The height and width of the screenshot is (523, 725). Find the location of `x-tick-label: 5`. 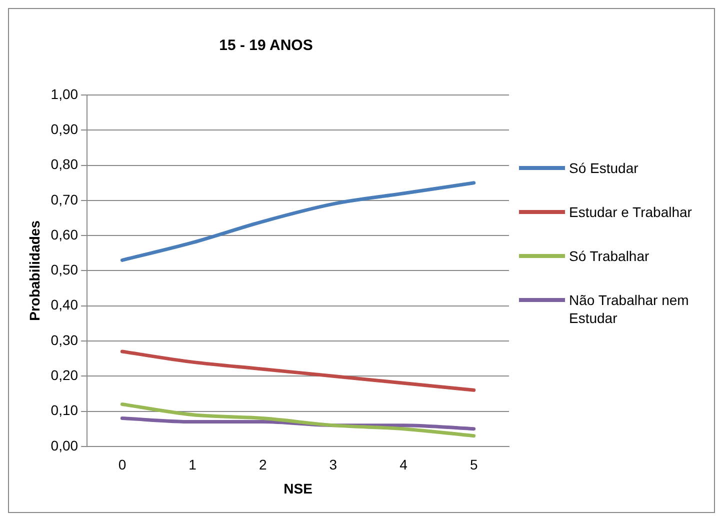

x-tick-label: 5 is located at coordinates (474, 464).